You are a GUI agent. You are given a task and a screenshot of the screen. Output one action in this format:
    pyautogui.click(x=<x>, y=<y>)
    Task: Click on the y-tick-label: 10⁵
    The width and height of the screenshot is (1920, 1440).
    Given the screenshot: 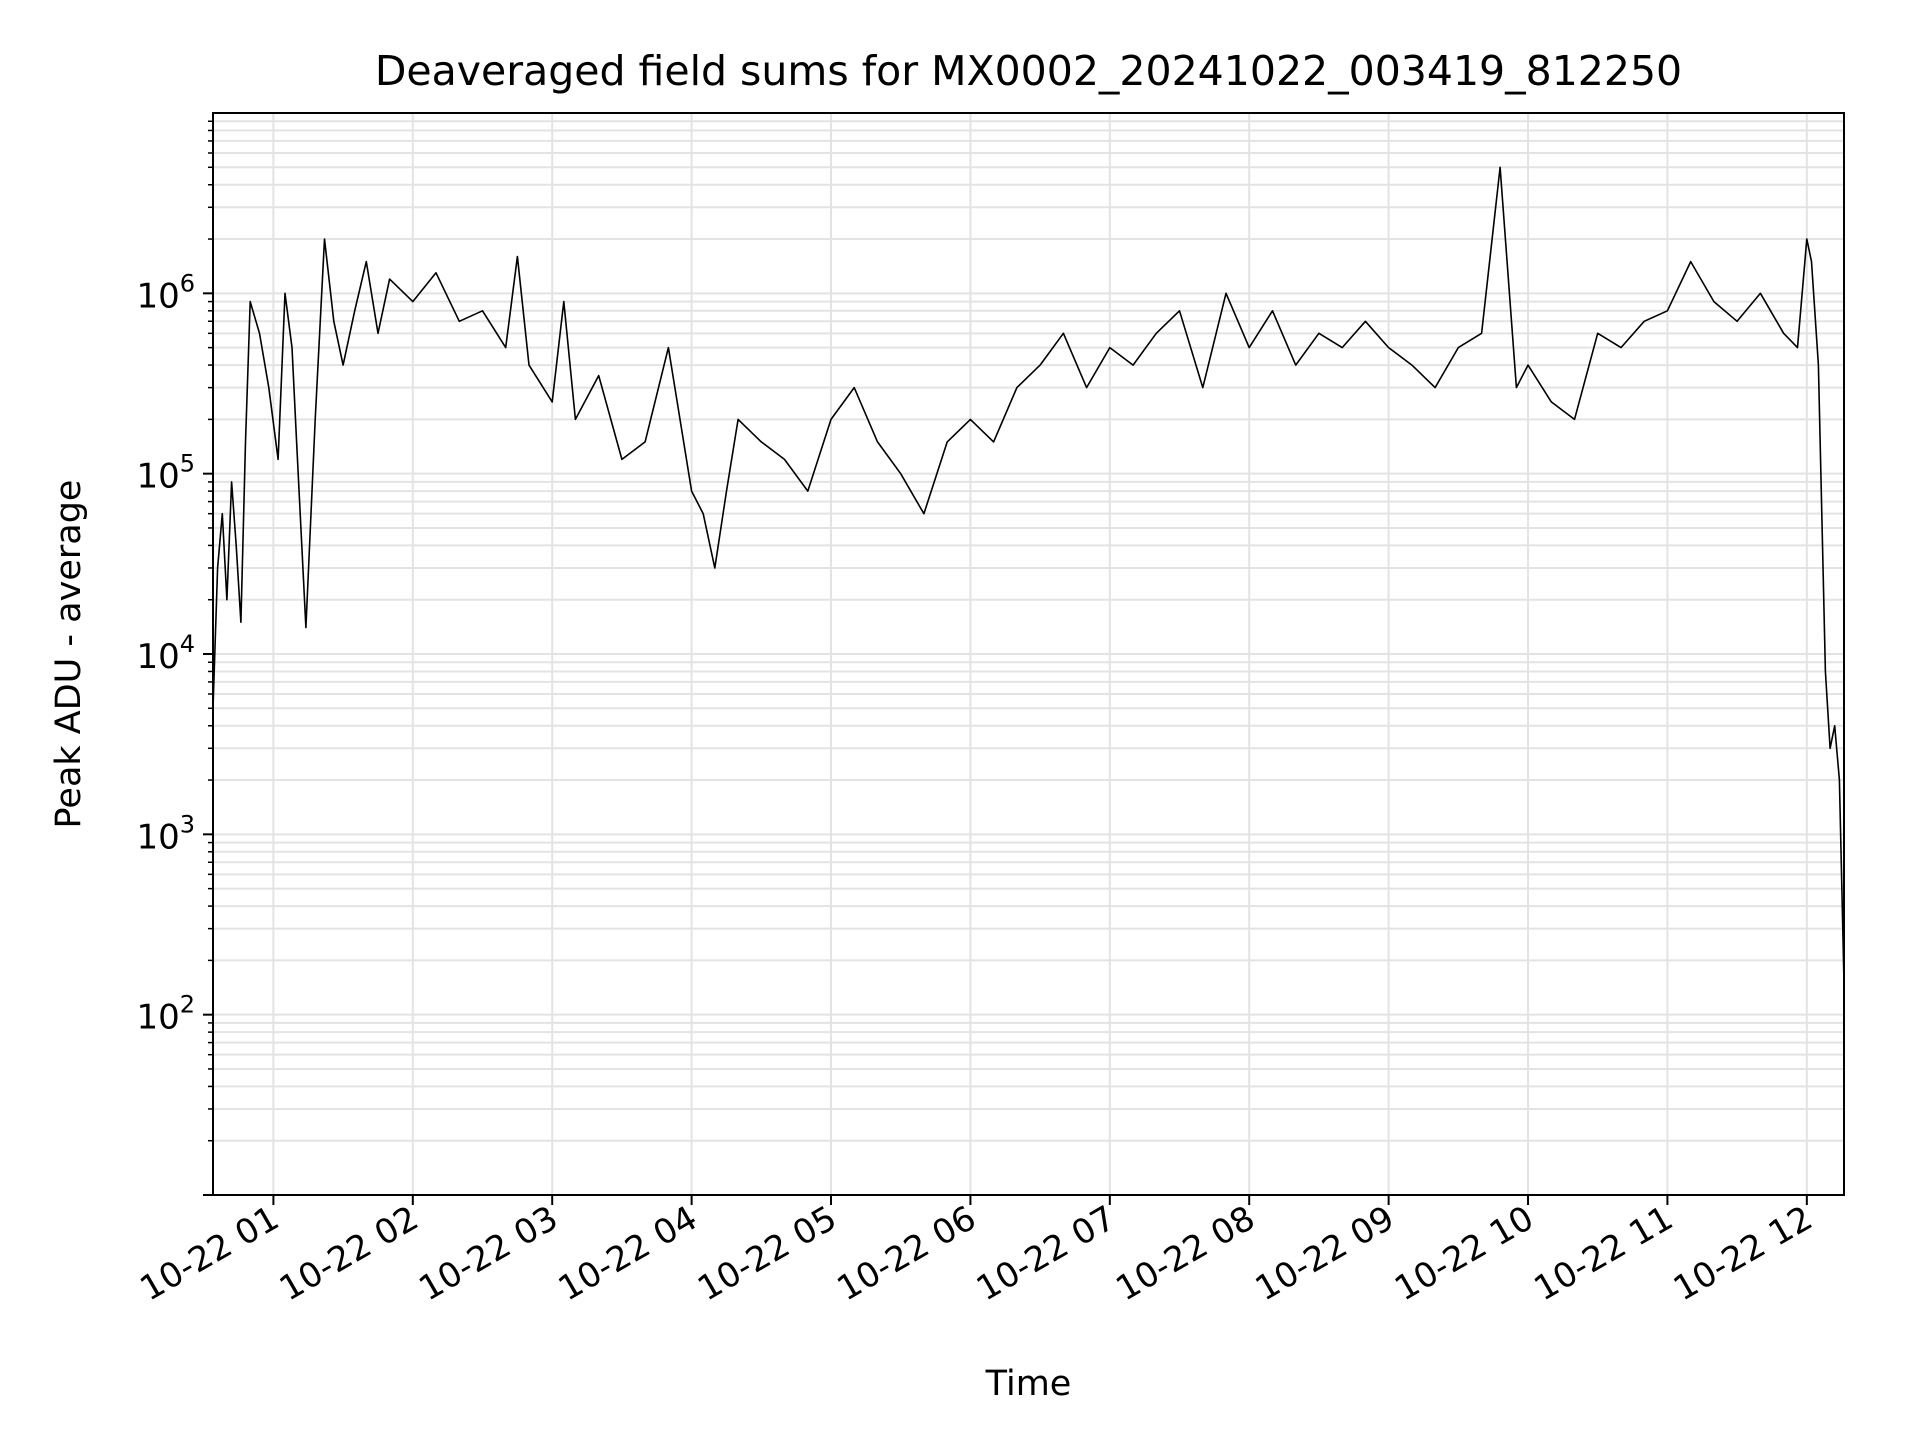 What is the action you would take?
    pyautogui.click(x=165, y=473)
    